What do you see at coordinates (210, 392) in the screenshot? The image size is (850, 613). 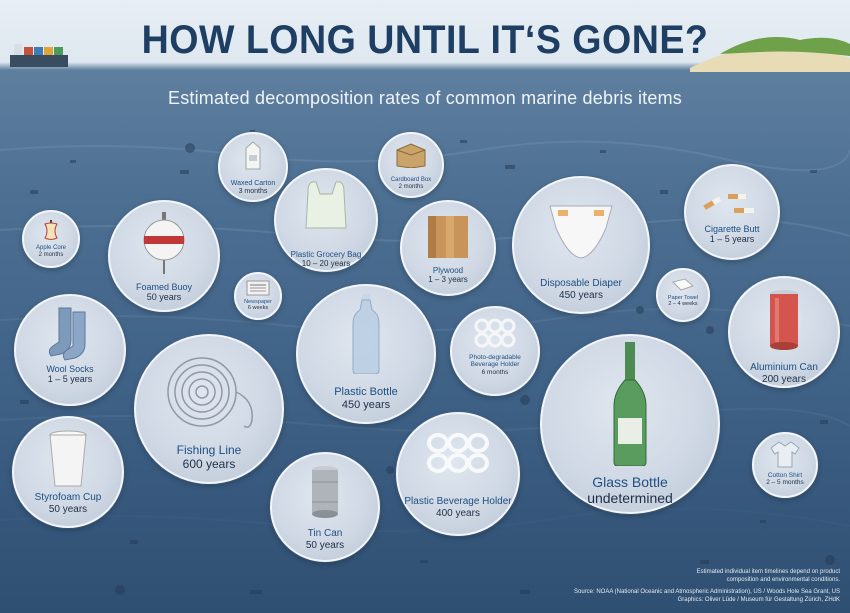 I see `fishing-line-icon` at bounding box center [210, 392].